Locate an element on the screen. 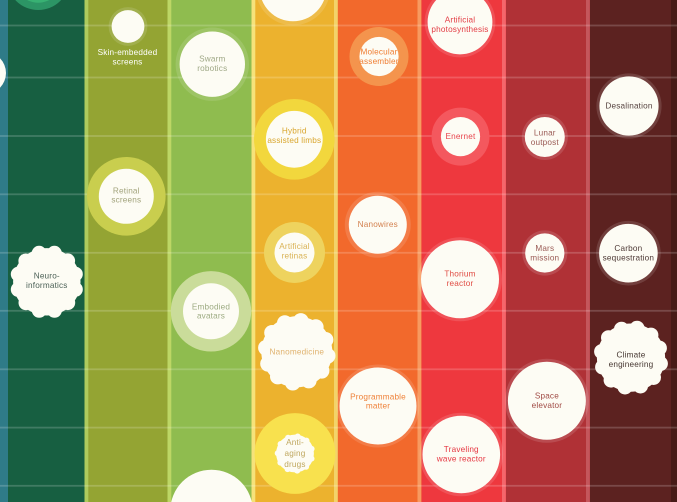 The width and height of the screenshot is (677, 502). svg-text: wave reactor is located at coordinates (461, 459).